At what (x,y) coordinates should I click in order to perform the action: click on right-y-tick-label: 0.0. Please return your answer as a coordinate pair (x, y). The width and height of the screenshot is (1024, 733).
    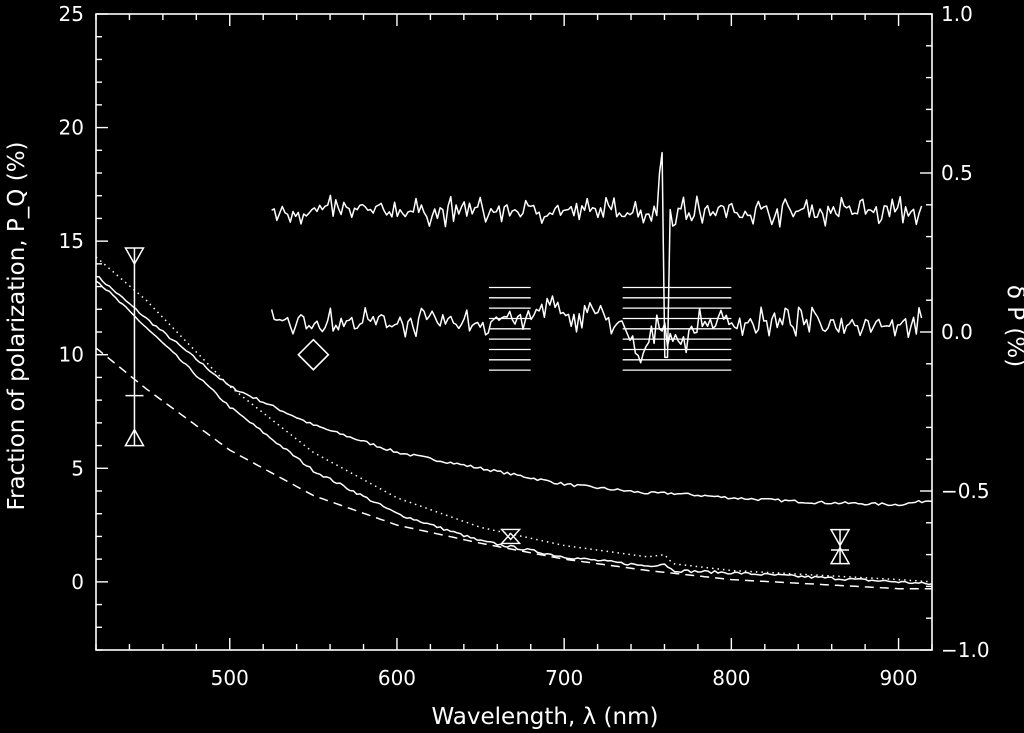
    Looking at the image, I should click on (957, 332).